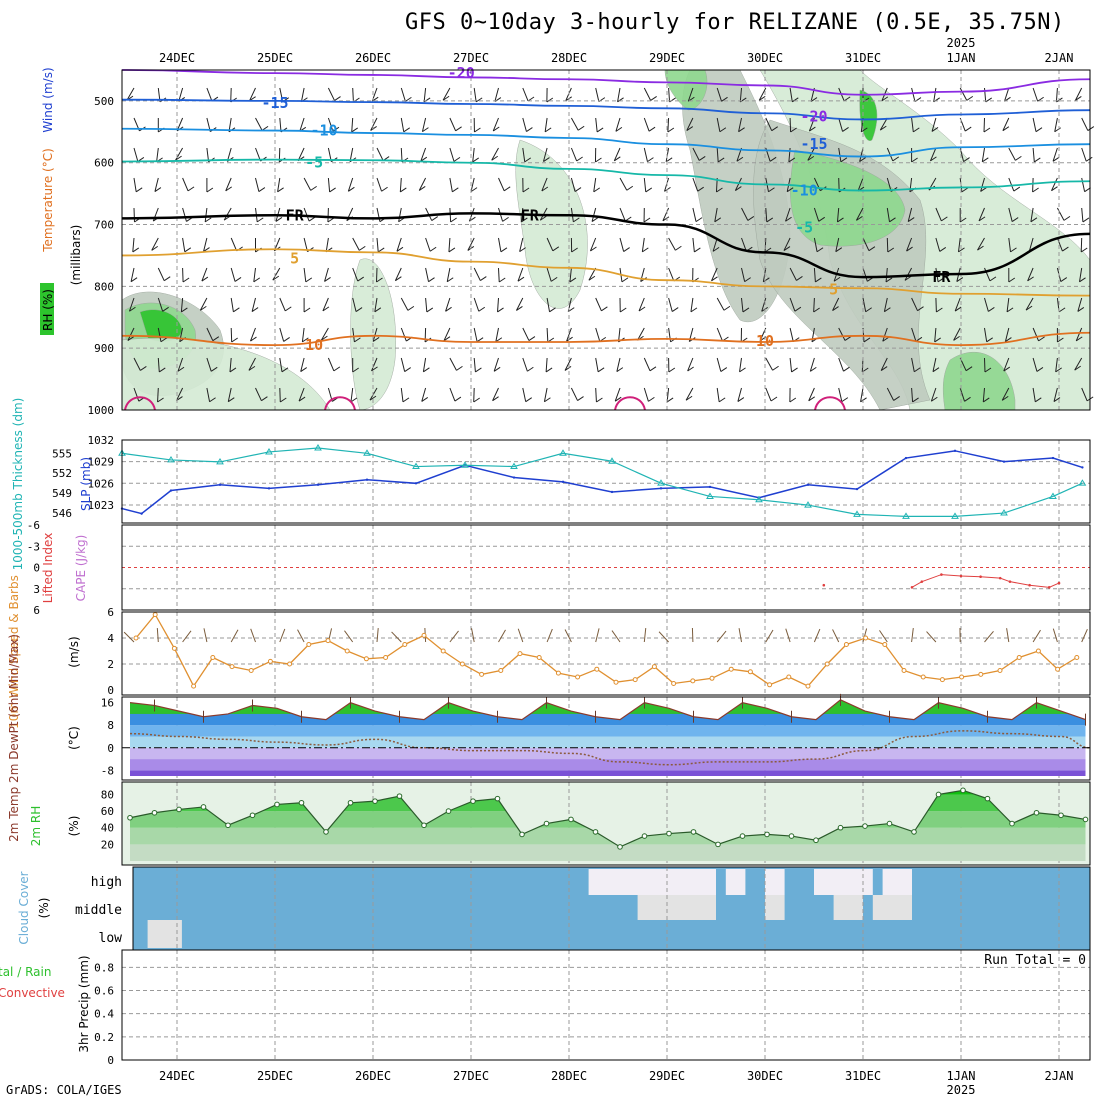 The width and height of the screenshot is (1100, 1100). Describe the element at coordinates (373, 58) in the screenshot. I see `top-date-label: 26DEC` at that location.